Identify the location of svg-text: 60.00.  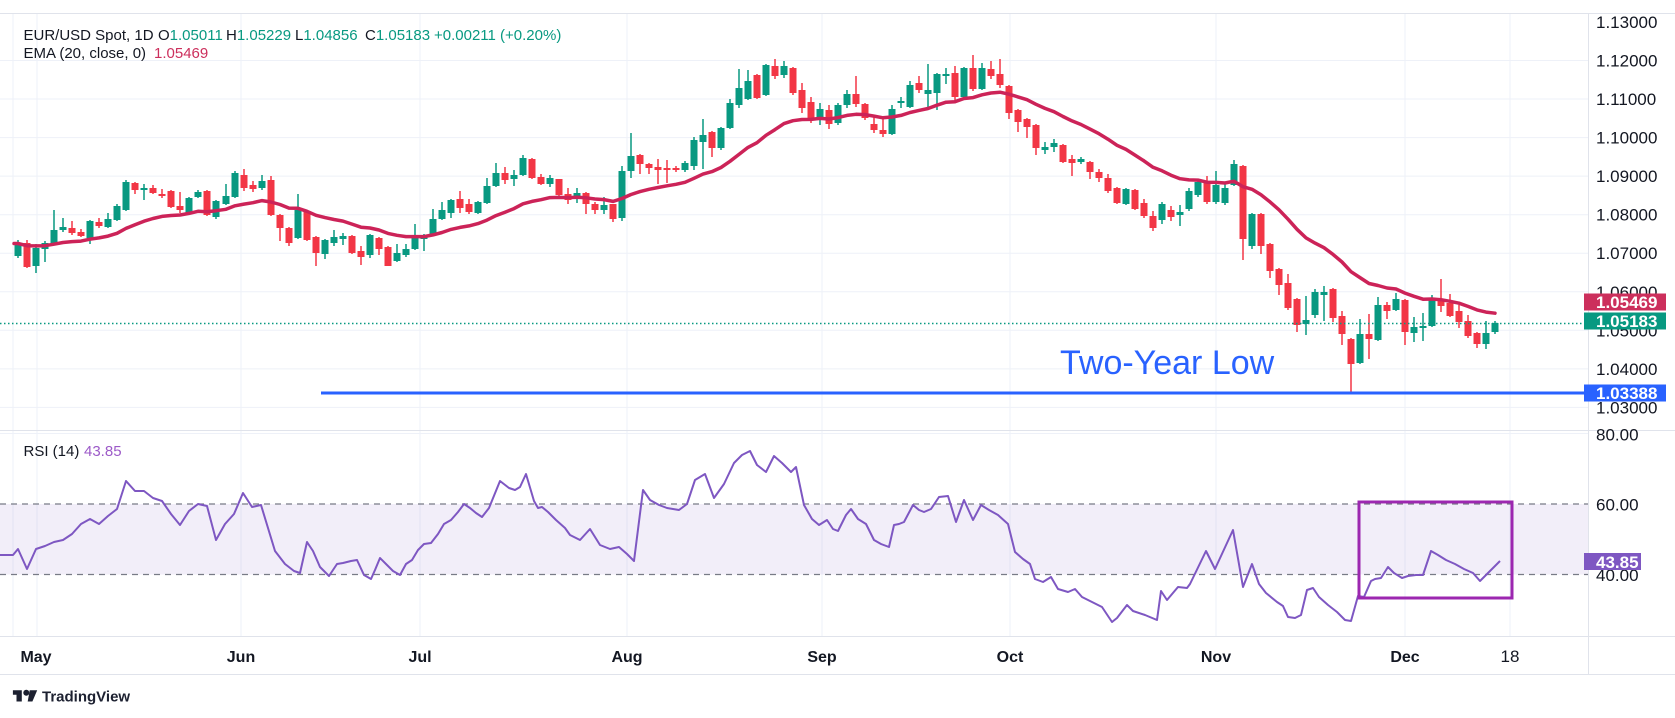
(1617, 505).